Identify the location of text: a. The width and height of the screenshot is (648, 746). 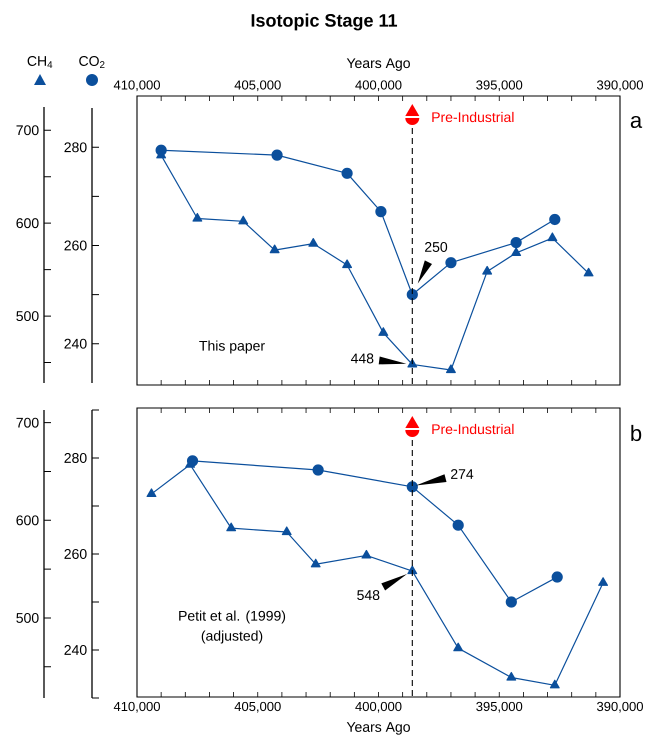
(636, 122).